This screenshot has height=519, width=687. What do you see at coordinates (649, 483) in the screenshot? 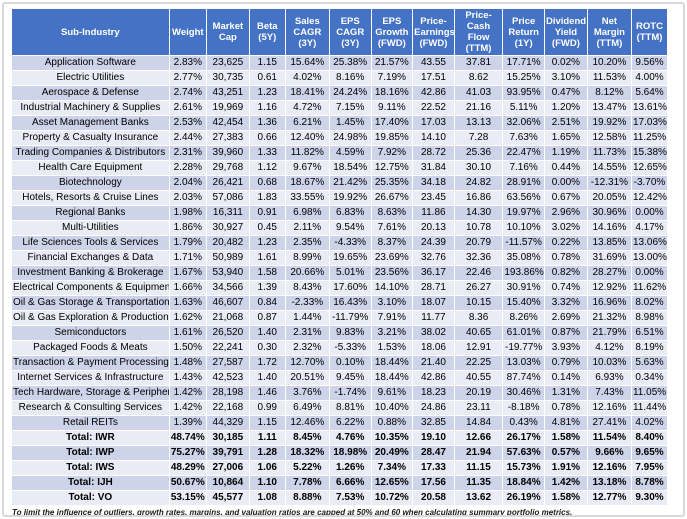
I see `cell-value: 8.78%` at bounding box center [649, 483].